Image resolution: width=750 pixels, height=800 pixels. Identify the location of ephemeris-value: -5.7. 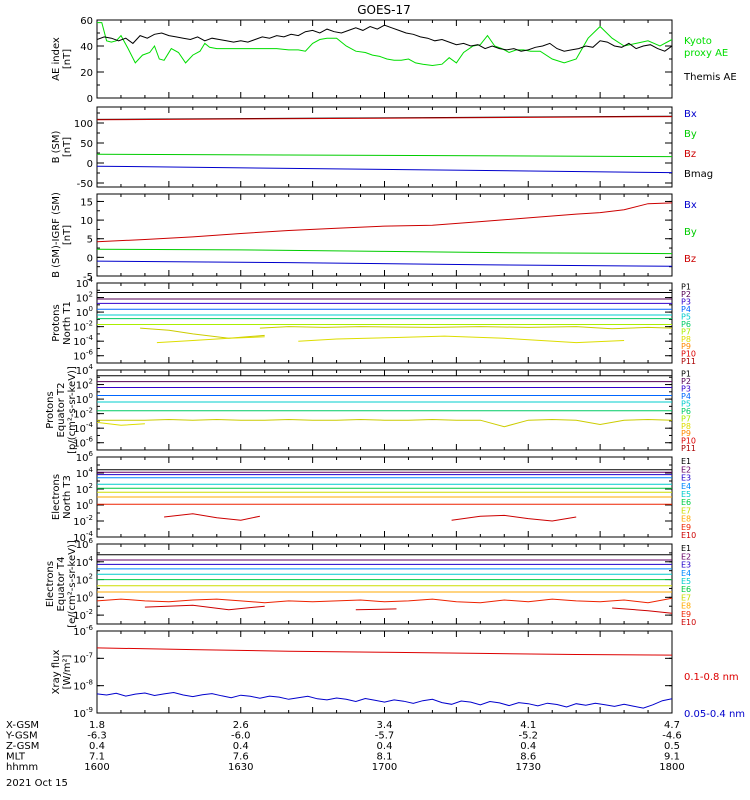
(385, 736).